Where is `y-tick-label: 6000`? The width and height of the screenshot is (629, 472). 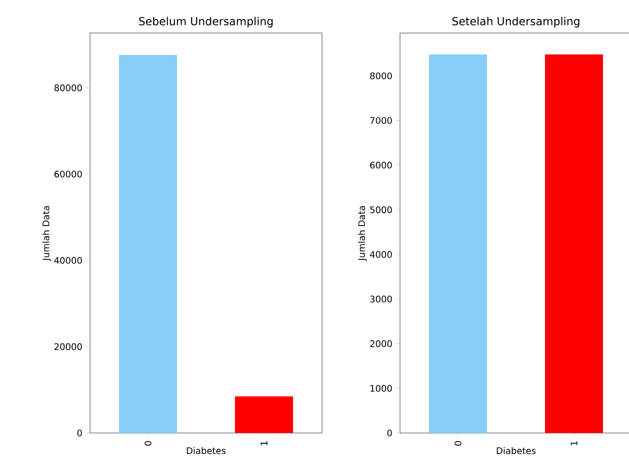 y-tick-label: 6000 is located at coordinates (381, 165).